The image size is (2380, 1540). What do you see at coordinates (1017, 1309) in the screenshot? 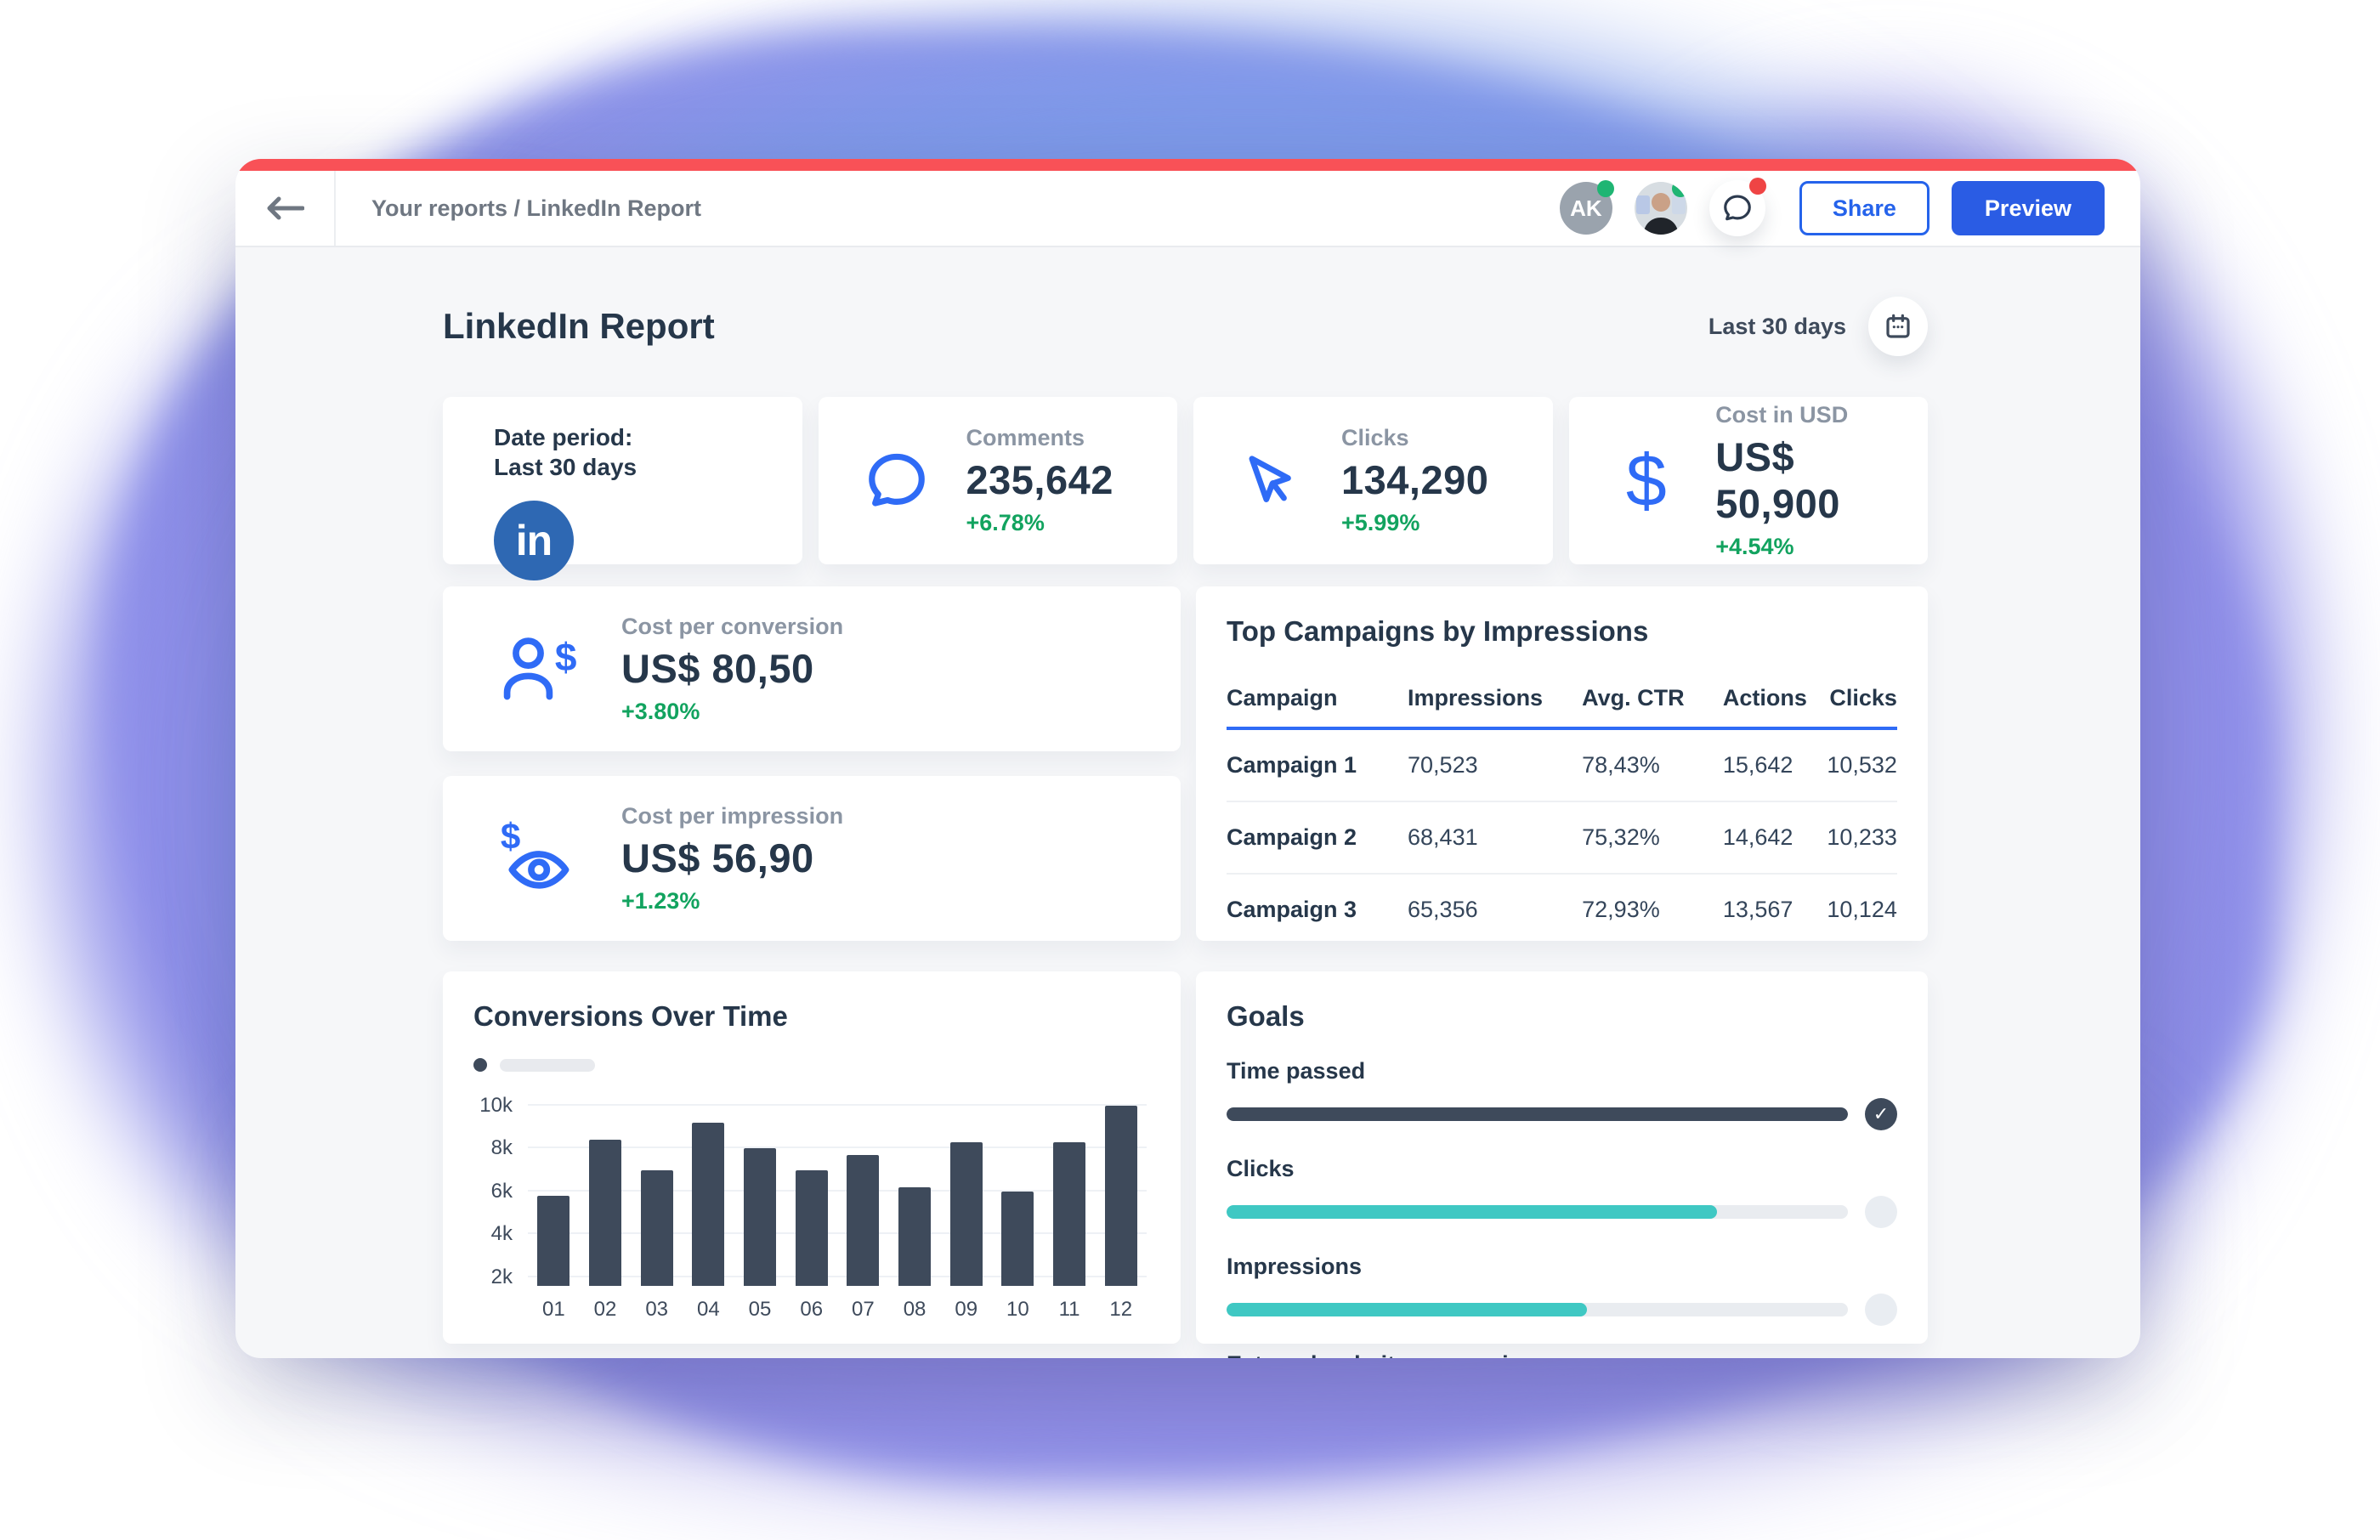
I see `x-tick-label: 10` at bounding box center [1017, 1309].